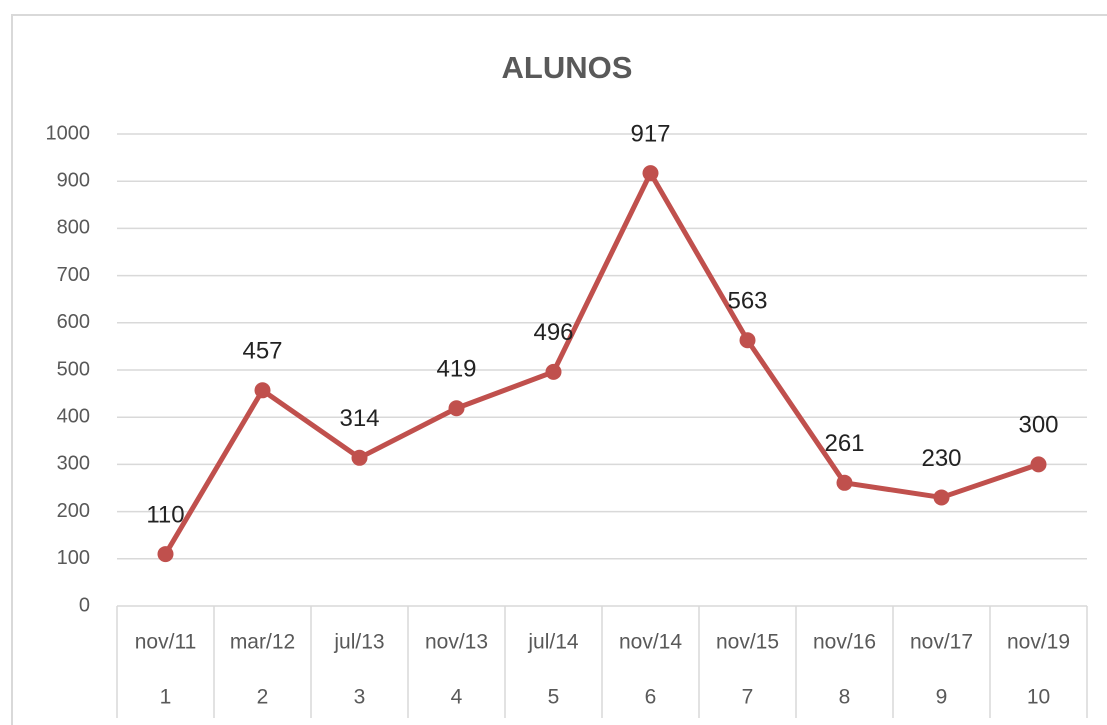  Describe the element at coordinates (456, 369) in the screenshot. I see `data-label: 419` at that location.